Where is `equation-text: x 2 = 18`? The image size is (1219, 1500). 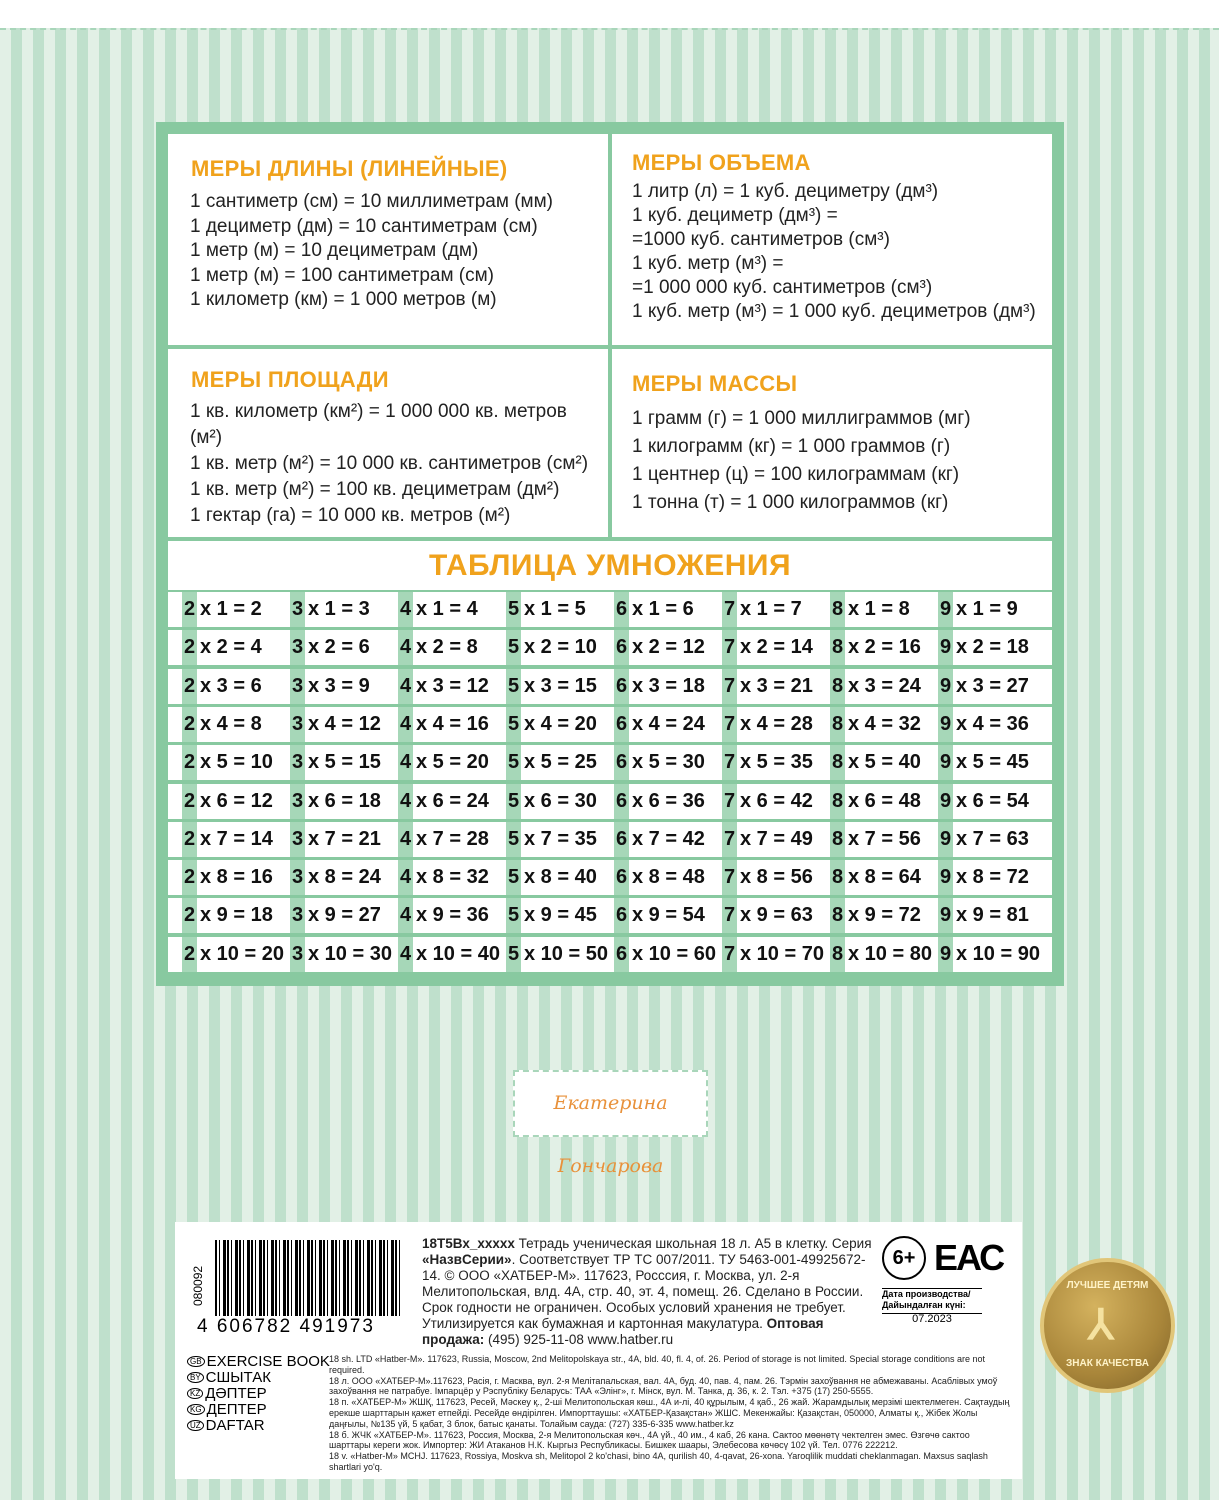 equation-text: x 2 = 18 is located at coordinates (992, 647).